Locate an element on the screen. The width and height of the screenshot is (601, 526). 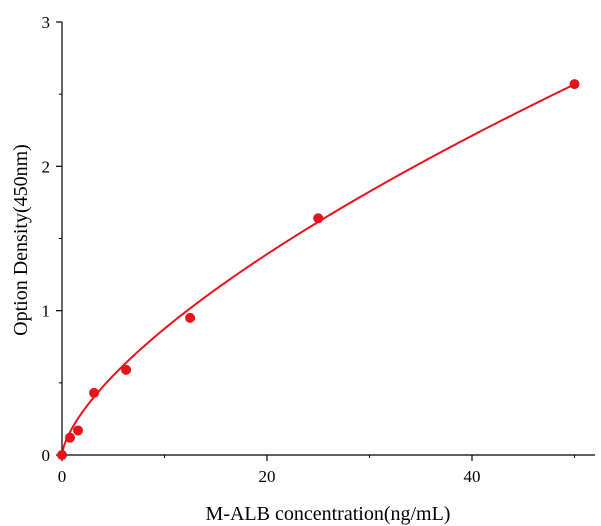
x-tick-label: 20 is located at coordinates (267, 476).